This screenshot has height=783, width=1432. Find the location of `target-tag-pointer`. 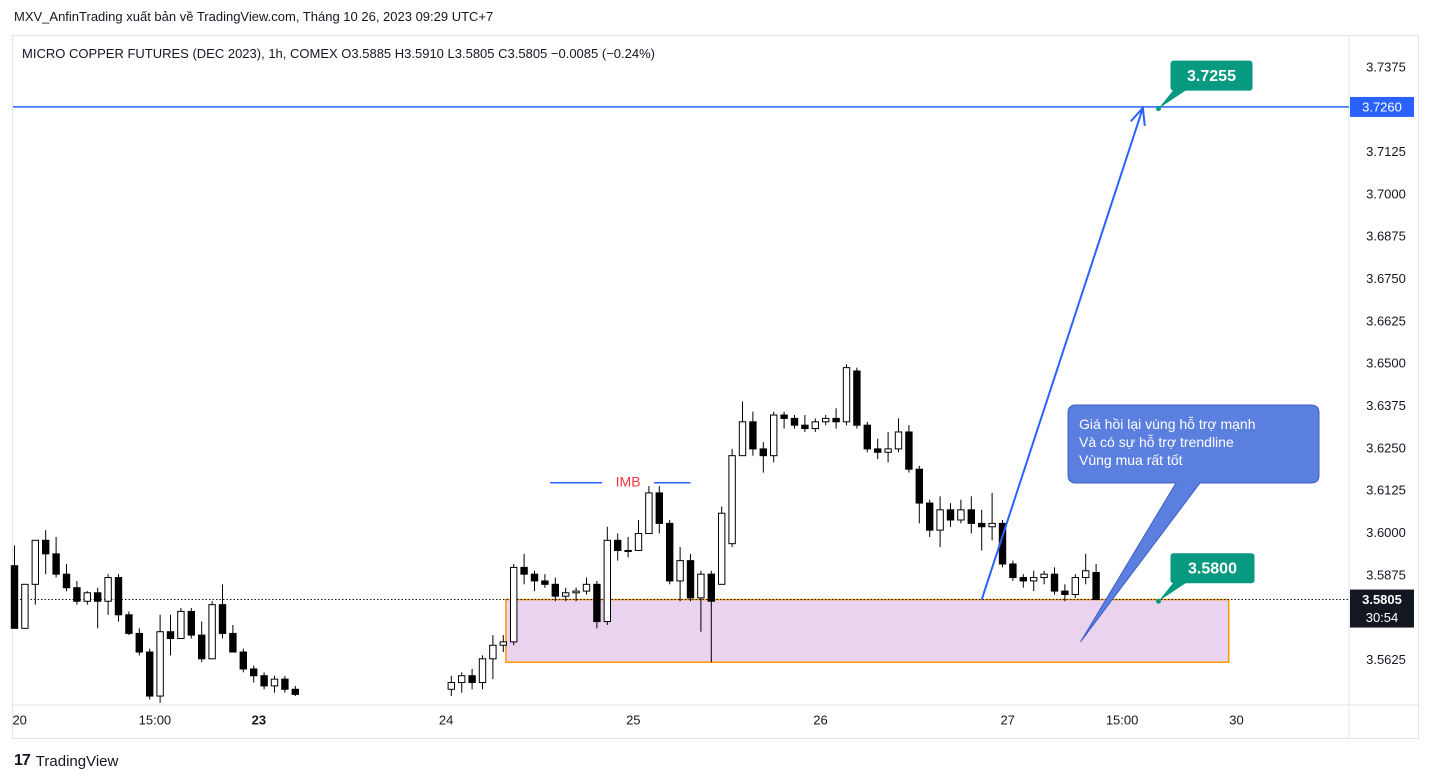

target-tag-pointer is located at coordinates (1173, 98).